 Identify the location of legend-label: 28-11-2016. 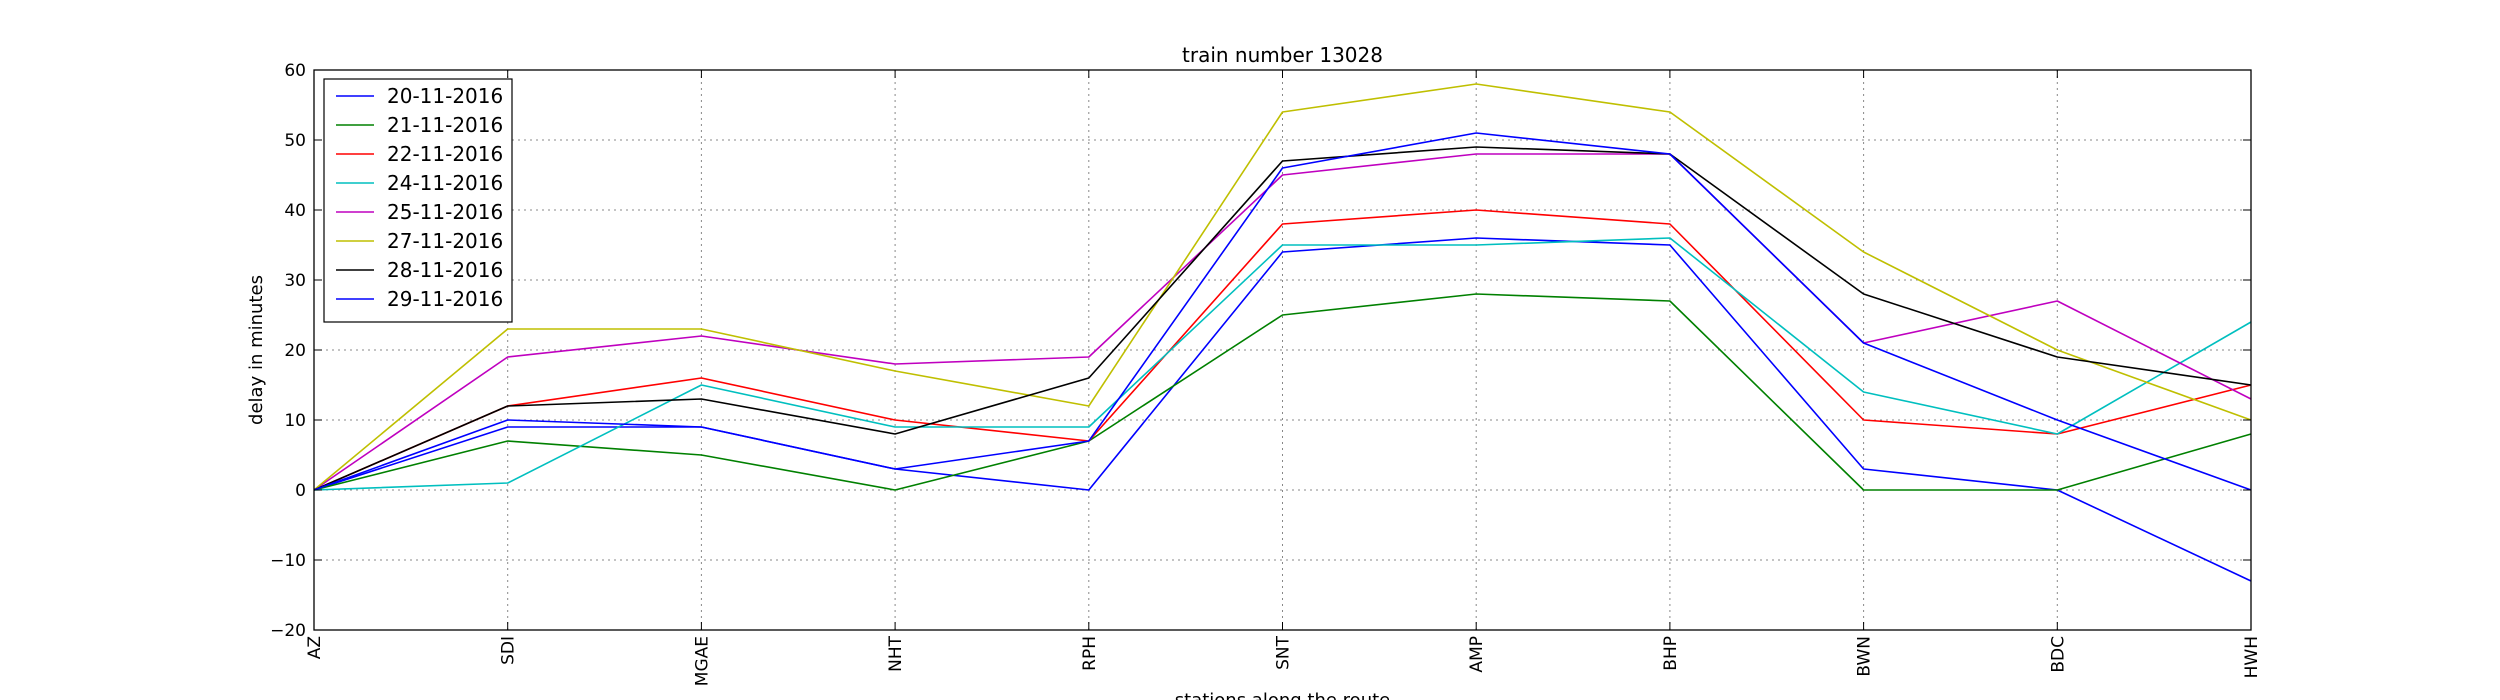
(445, 270).